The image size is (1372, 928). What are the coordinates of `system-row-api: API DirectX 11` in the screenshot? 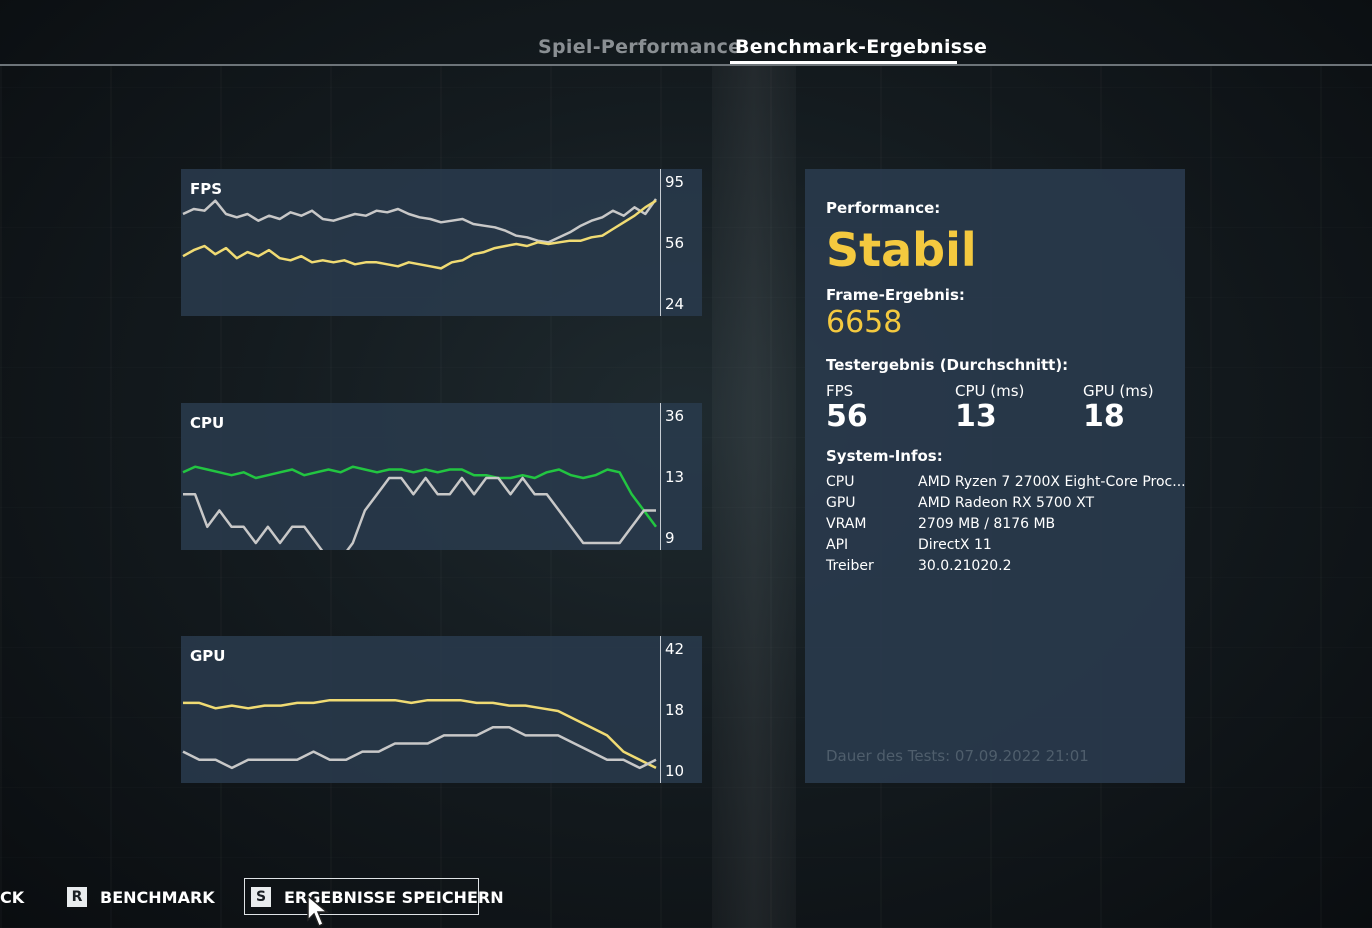 It's located at (1001, 547).